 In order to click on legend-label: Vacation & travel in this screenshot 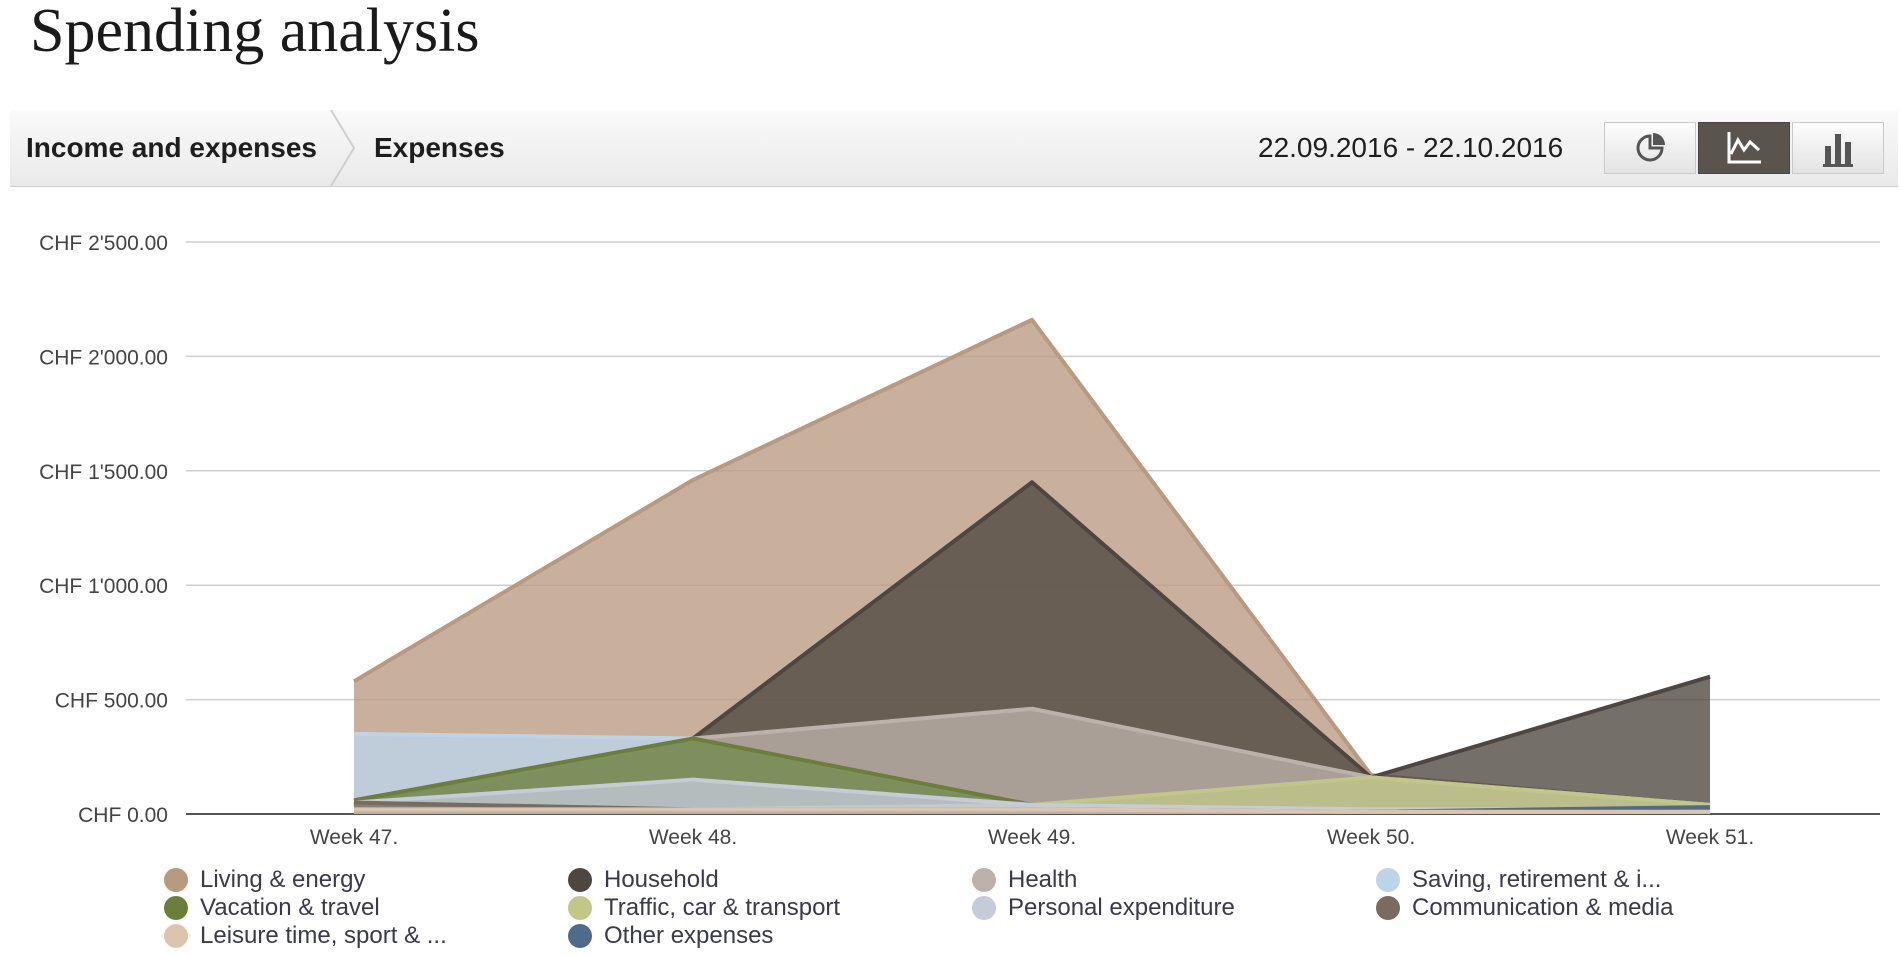, I will do `click(290, 907)`.